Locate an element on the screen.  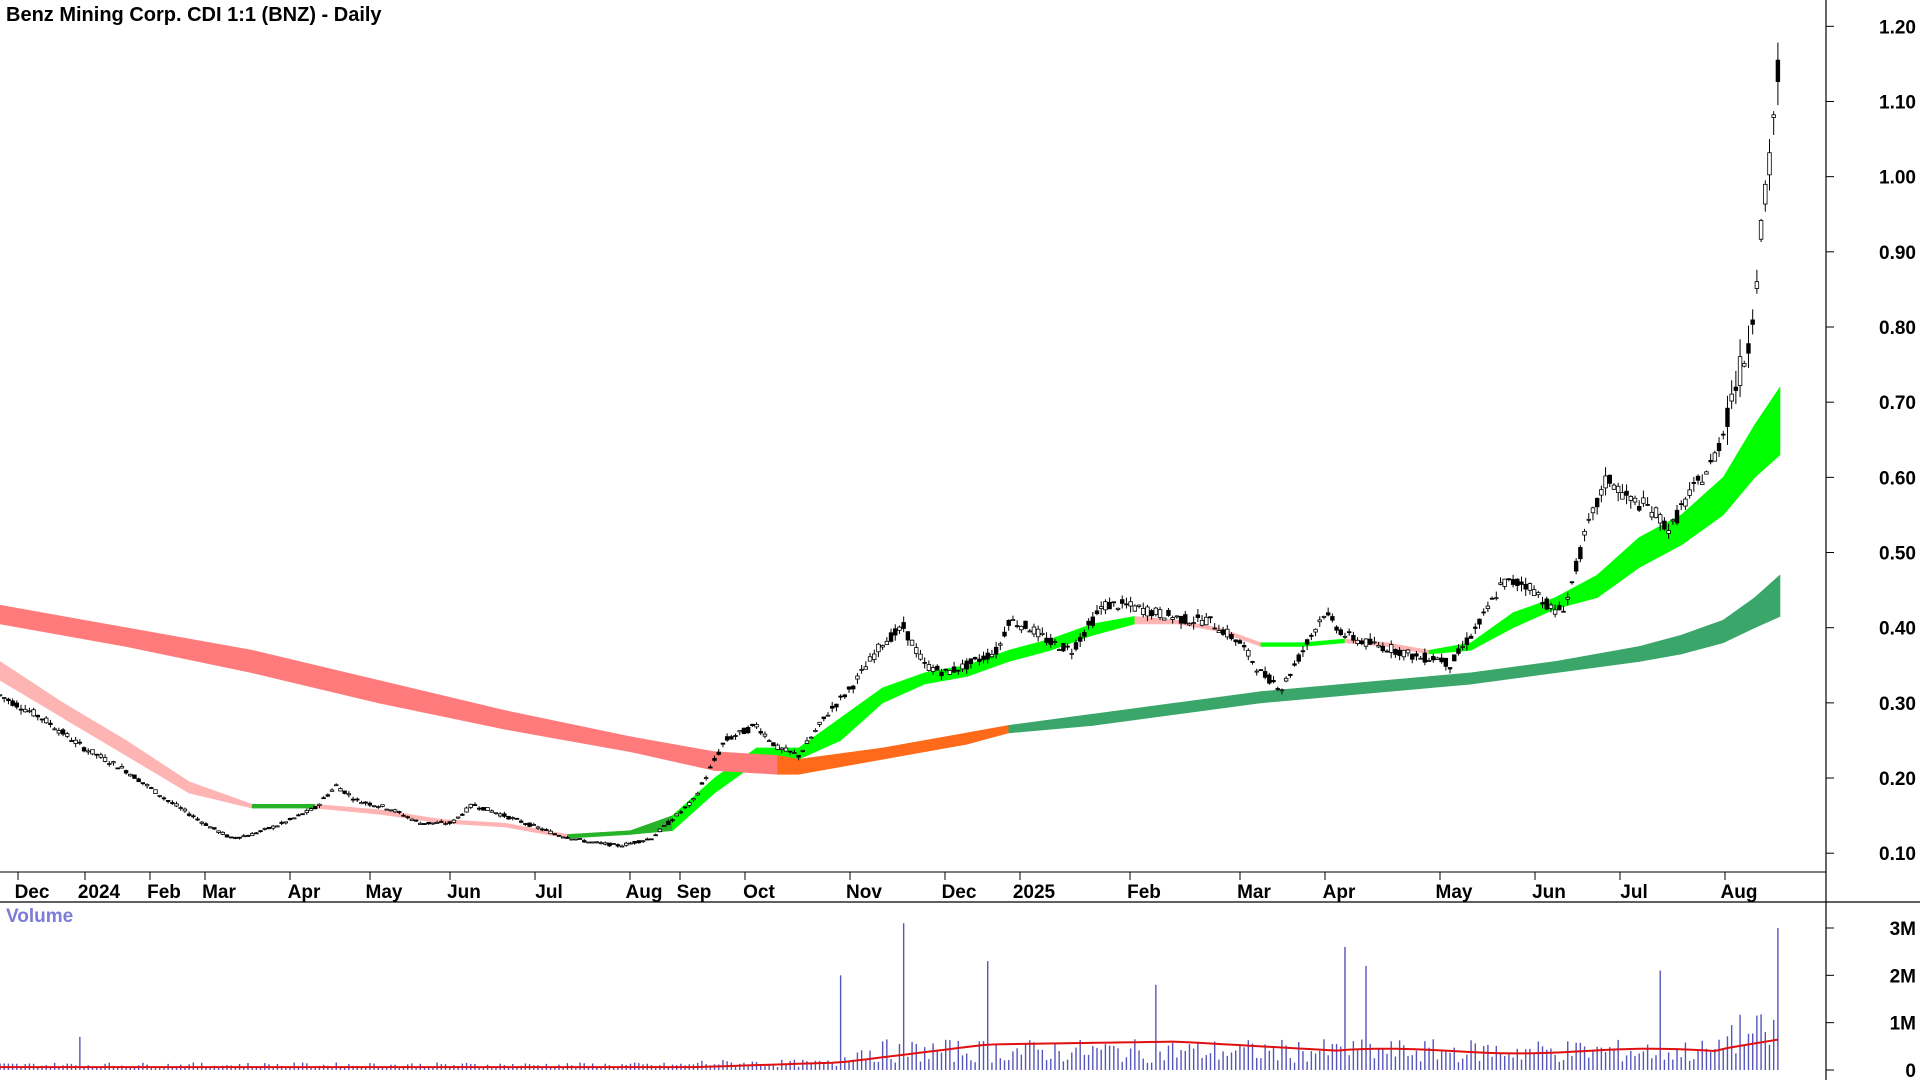
volume-tick-label: 3M is located at coordinates (1903, 929).